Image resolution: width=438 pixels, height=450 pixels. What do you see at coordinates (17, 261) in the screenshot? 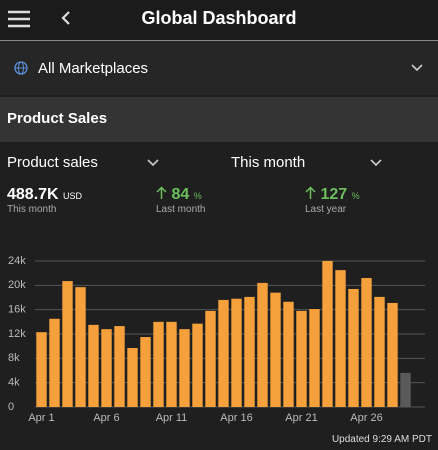
I see `y-tick-label: 24k` at bounding box center [17, 261].